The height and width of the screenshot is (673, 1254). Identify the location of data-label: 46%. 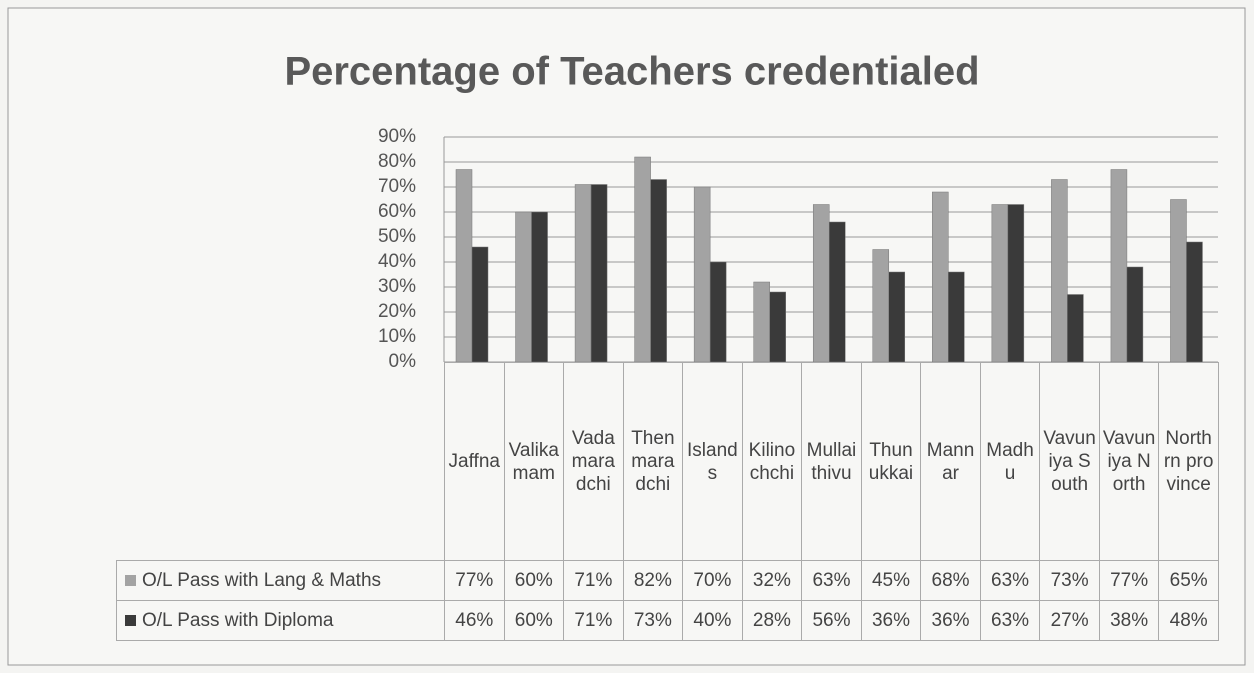
(474, 620).